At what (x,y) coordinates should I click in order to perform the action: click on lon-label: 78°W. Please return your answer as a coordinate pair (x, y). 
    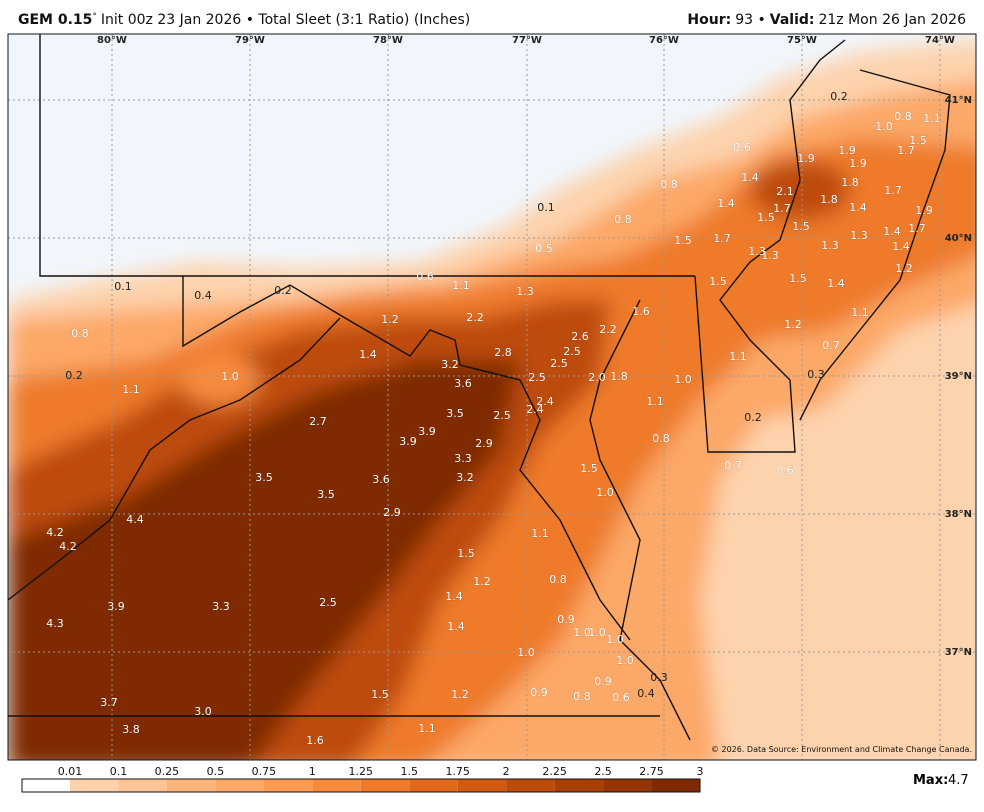
    Looking at the image, I should click on (388, 40).